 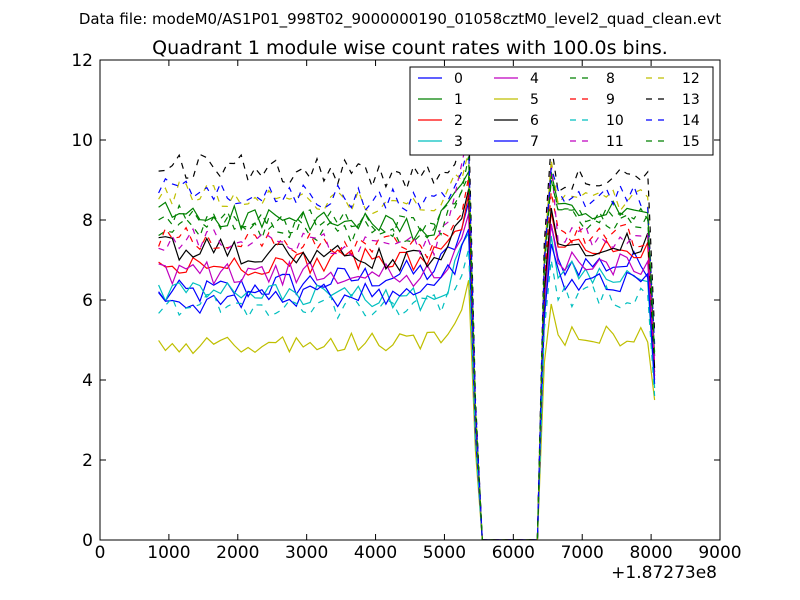 I want to click on legend-label-0: 0, so click(x=458, y=79).